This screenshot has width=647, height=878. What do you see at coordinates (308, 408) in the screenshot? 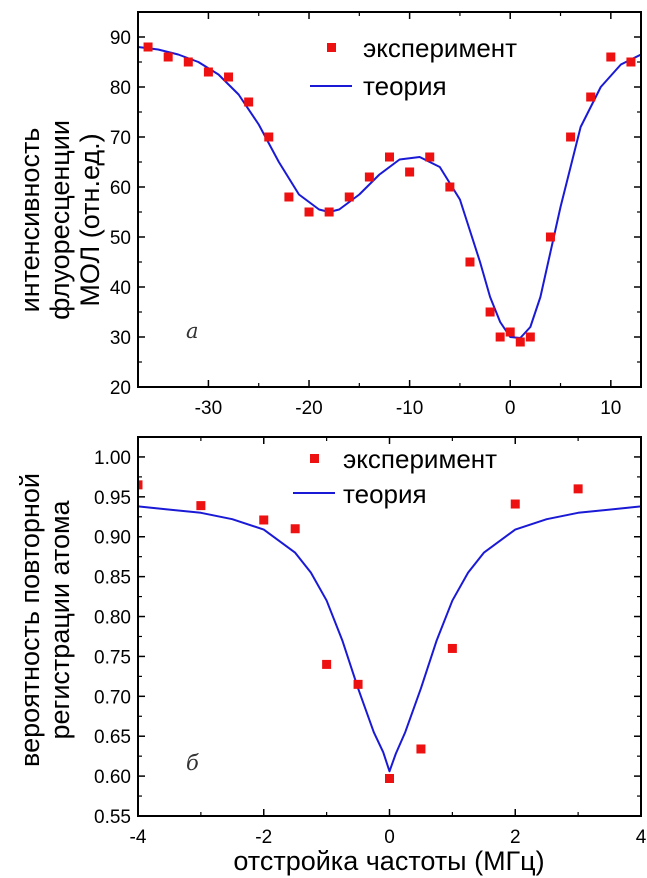
I see `panel-a-xtick-label: -20` at bounding box center [308, 408].